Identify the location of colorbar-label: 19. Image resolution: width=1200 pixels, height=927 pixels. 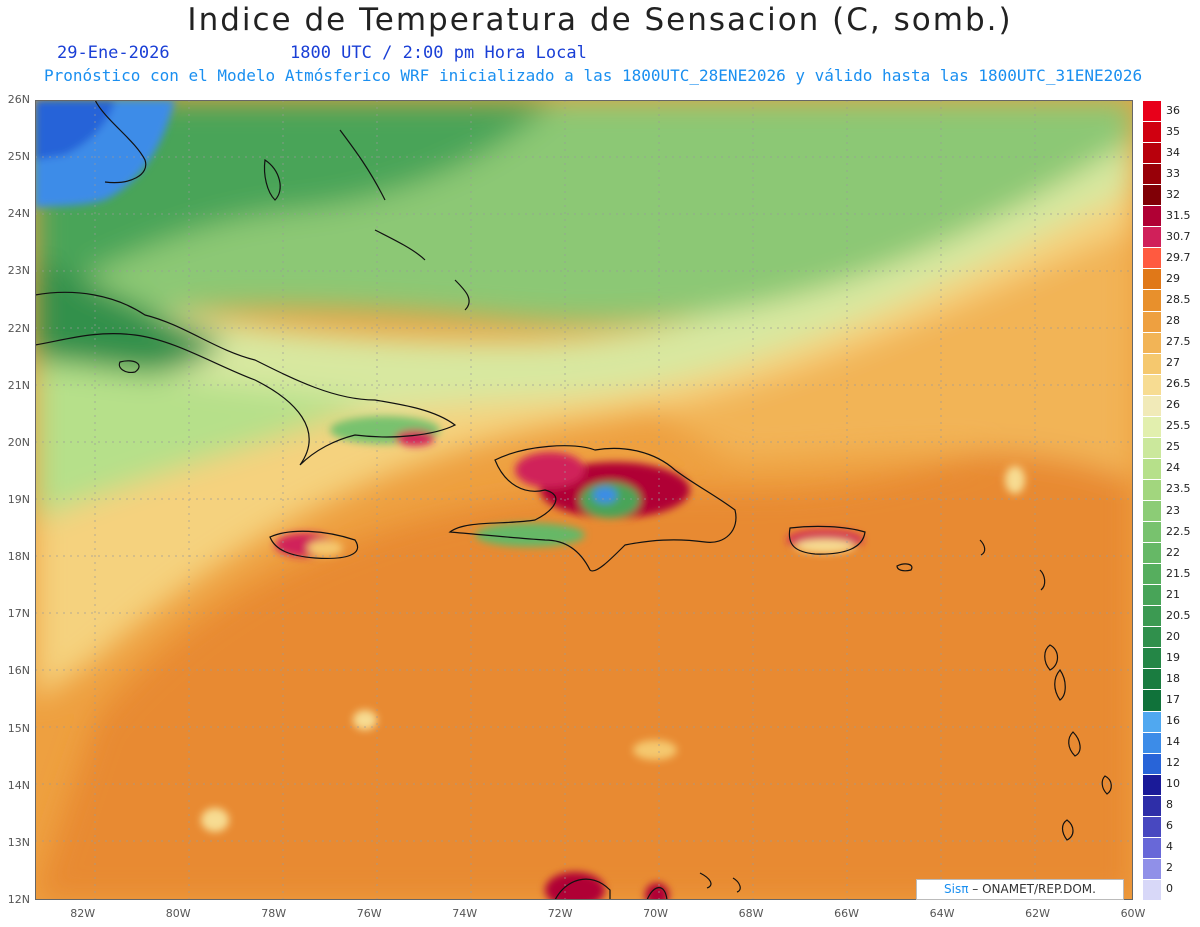
(1173, 657).